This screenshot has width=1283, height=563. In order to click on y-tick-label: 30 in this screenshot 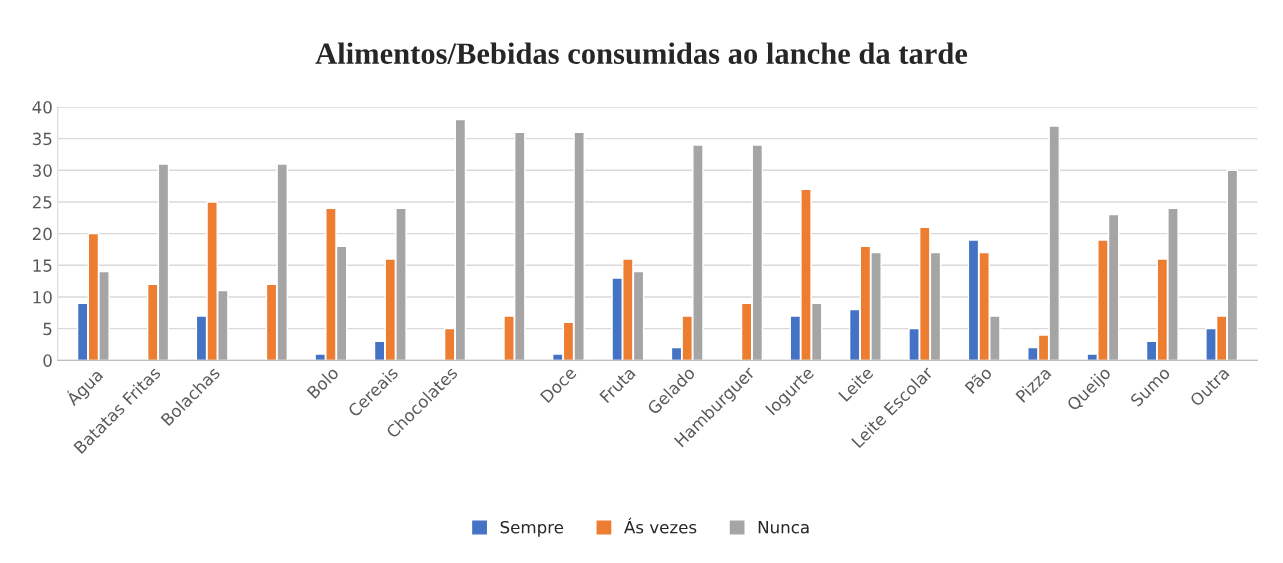, I will do `click(42, 170)`.